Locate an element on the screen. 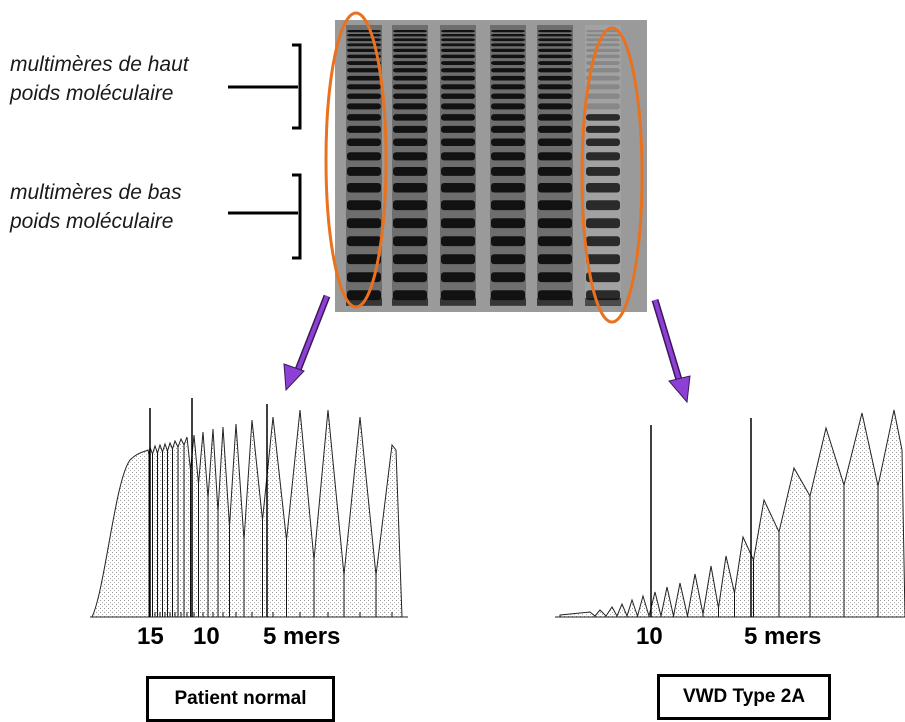  low-mw-bracket is located at coordinates (265, 216).